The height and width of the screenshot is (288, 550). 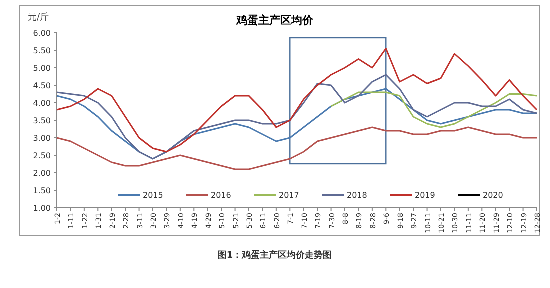 I want to click on legend-label: 2018, so click(x=357, y=195).